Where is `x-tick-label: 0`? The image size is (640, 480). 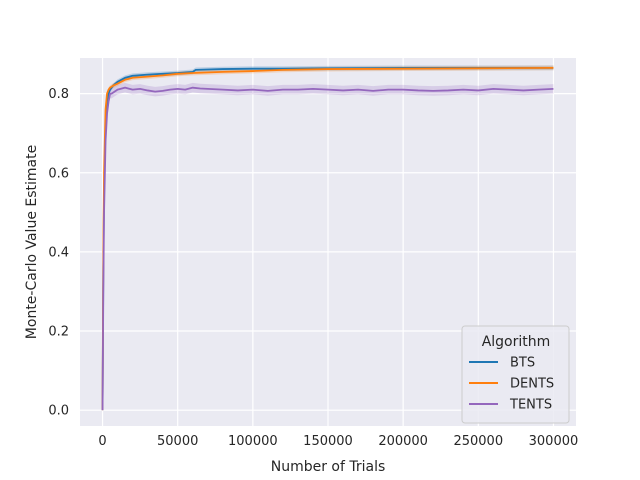 x-tick-label: 0 is located at coordinates (102, 441).